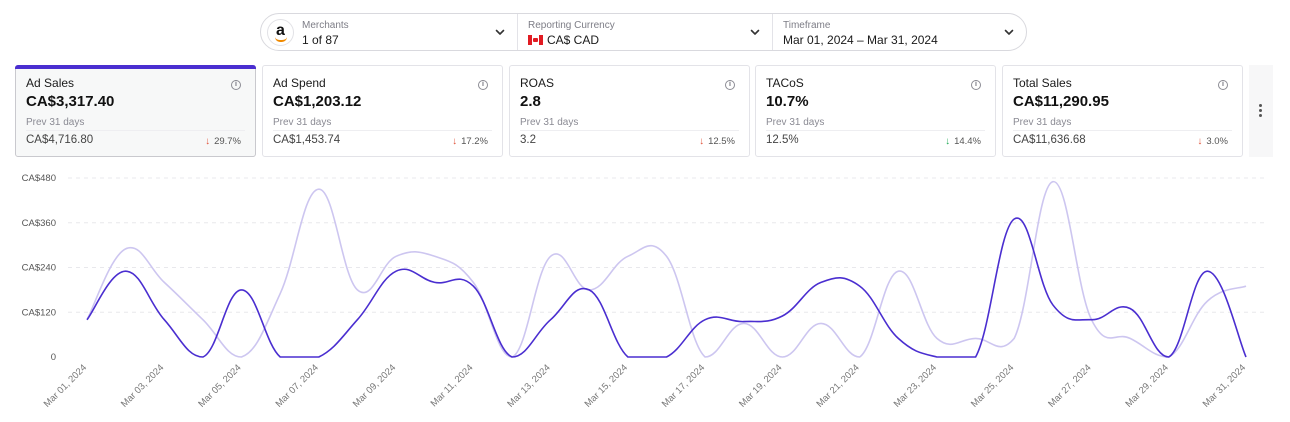 This screenshot has width=1290, height=422. Describe the element at coordinates (535, 40) in the screenshot. I see `canada-flag-icon` at that location.